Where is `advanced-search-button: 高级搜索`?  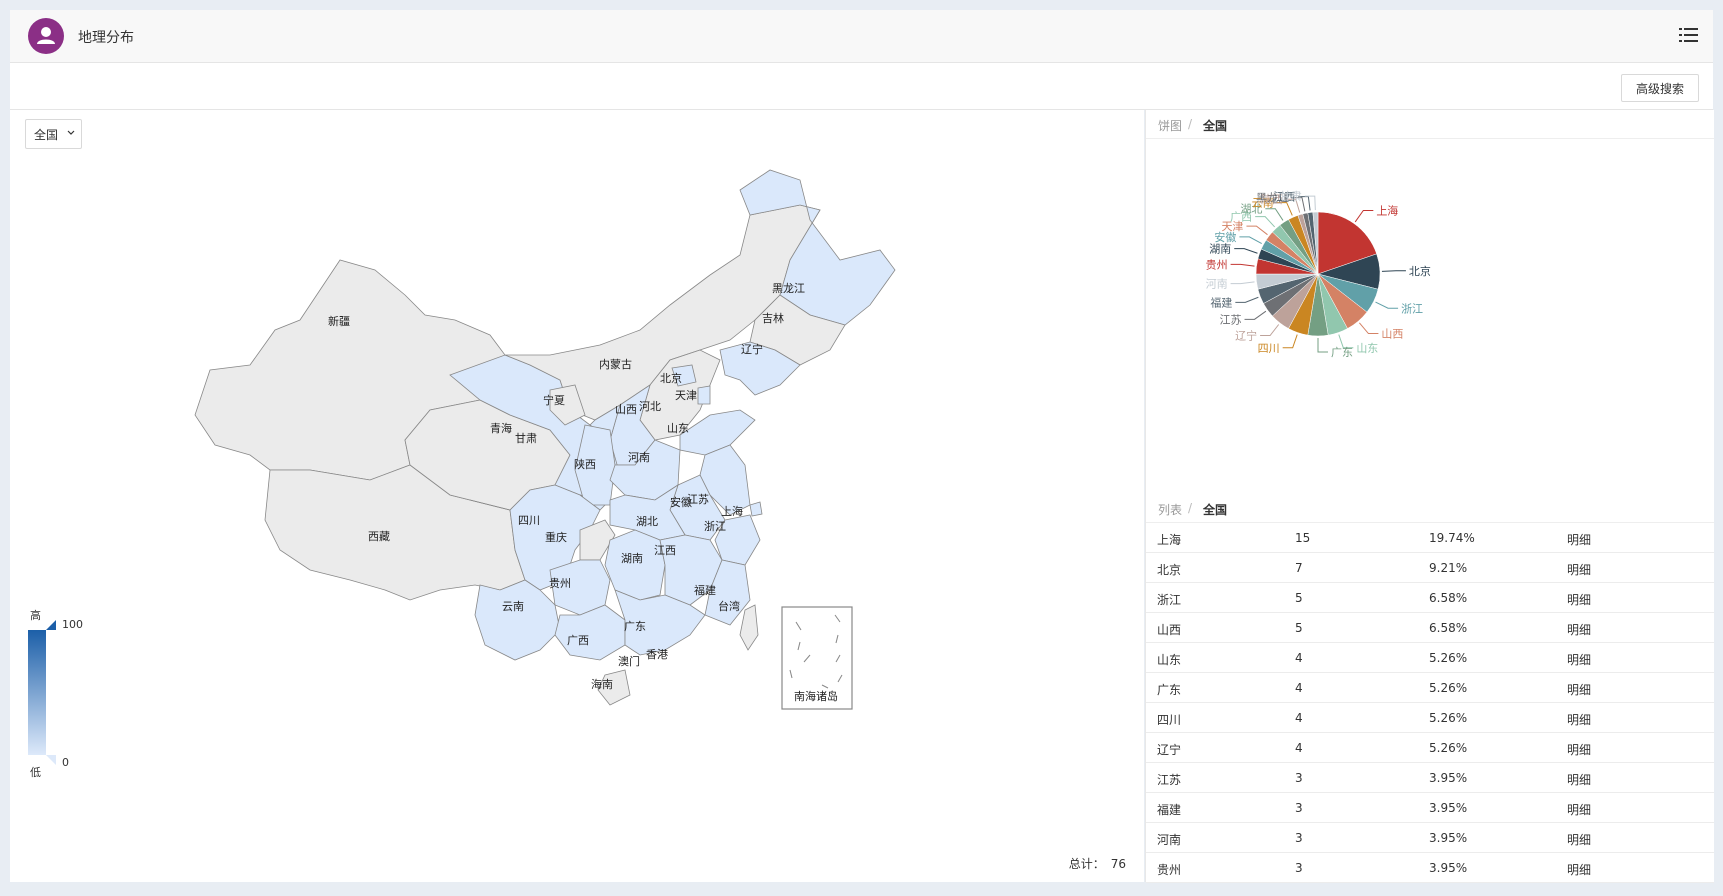
advanced-search-button: 高级搜索 is located at coordinates (1659, 88).